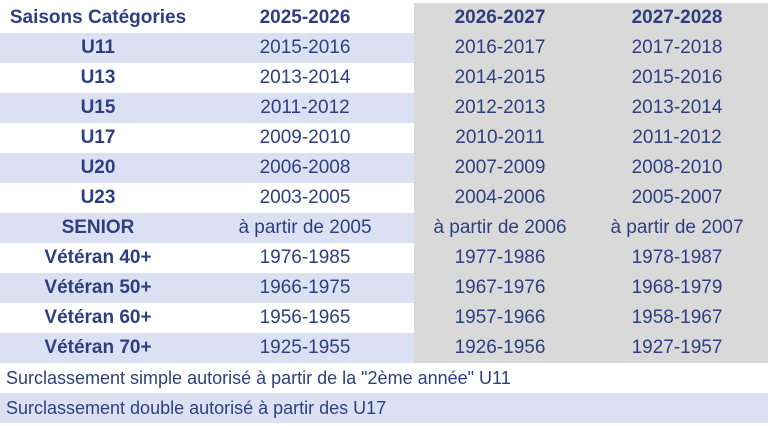  Describe the element at coordinates (305, 317) in the screenshot. I see `table-cell: 1956-1965` at that location.